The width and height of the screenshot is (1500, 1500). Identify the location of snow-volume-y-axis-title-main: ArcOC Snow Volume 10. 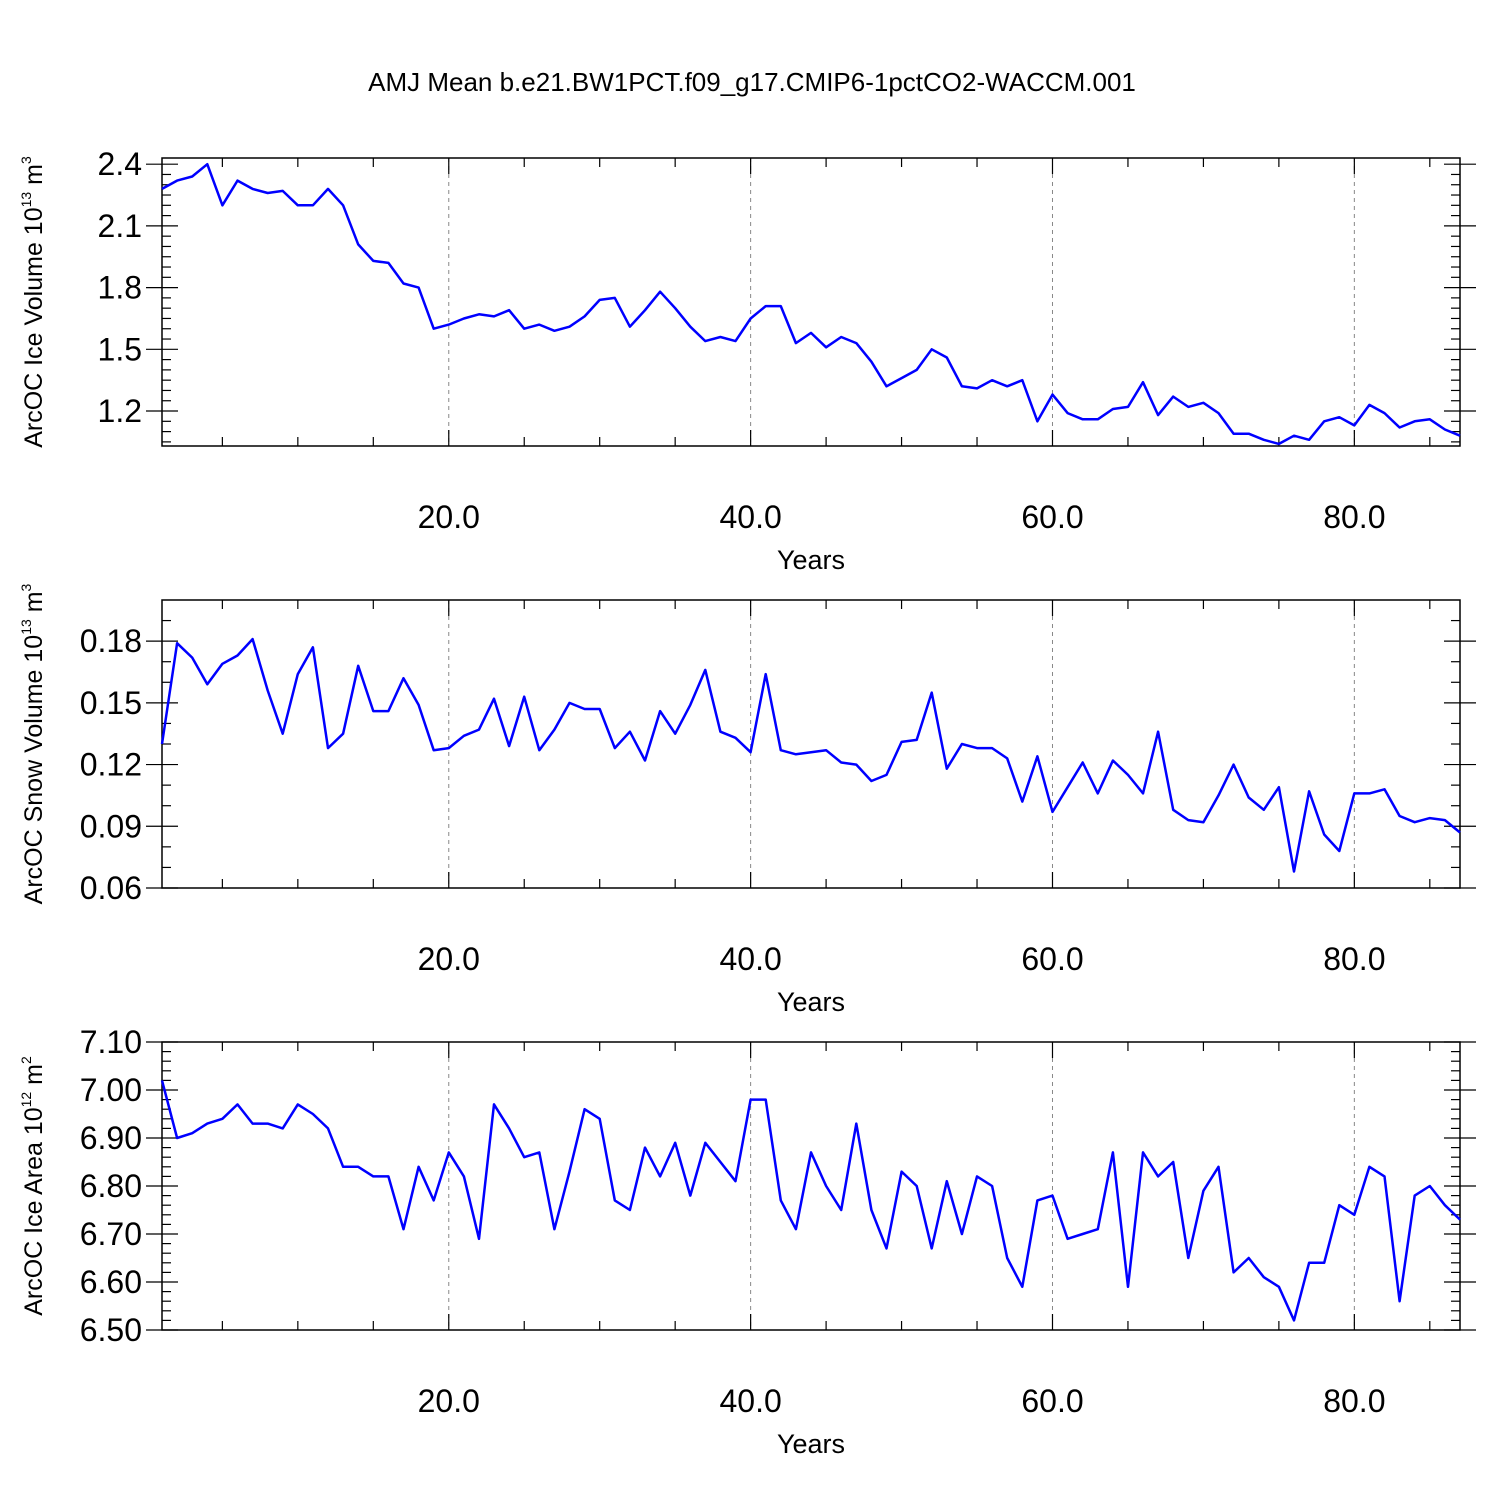
(34, 770).